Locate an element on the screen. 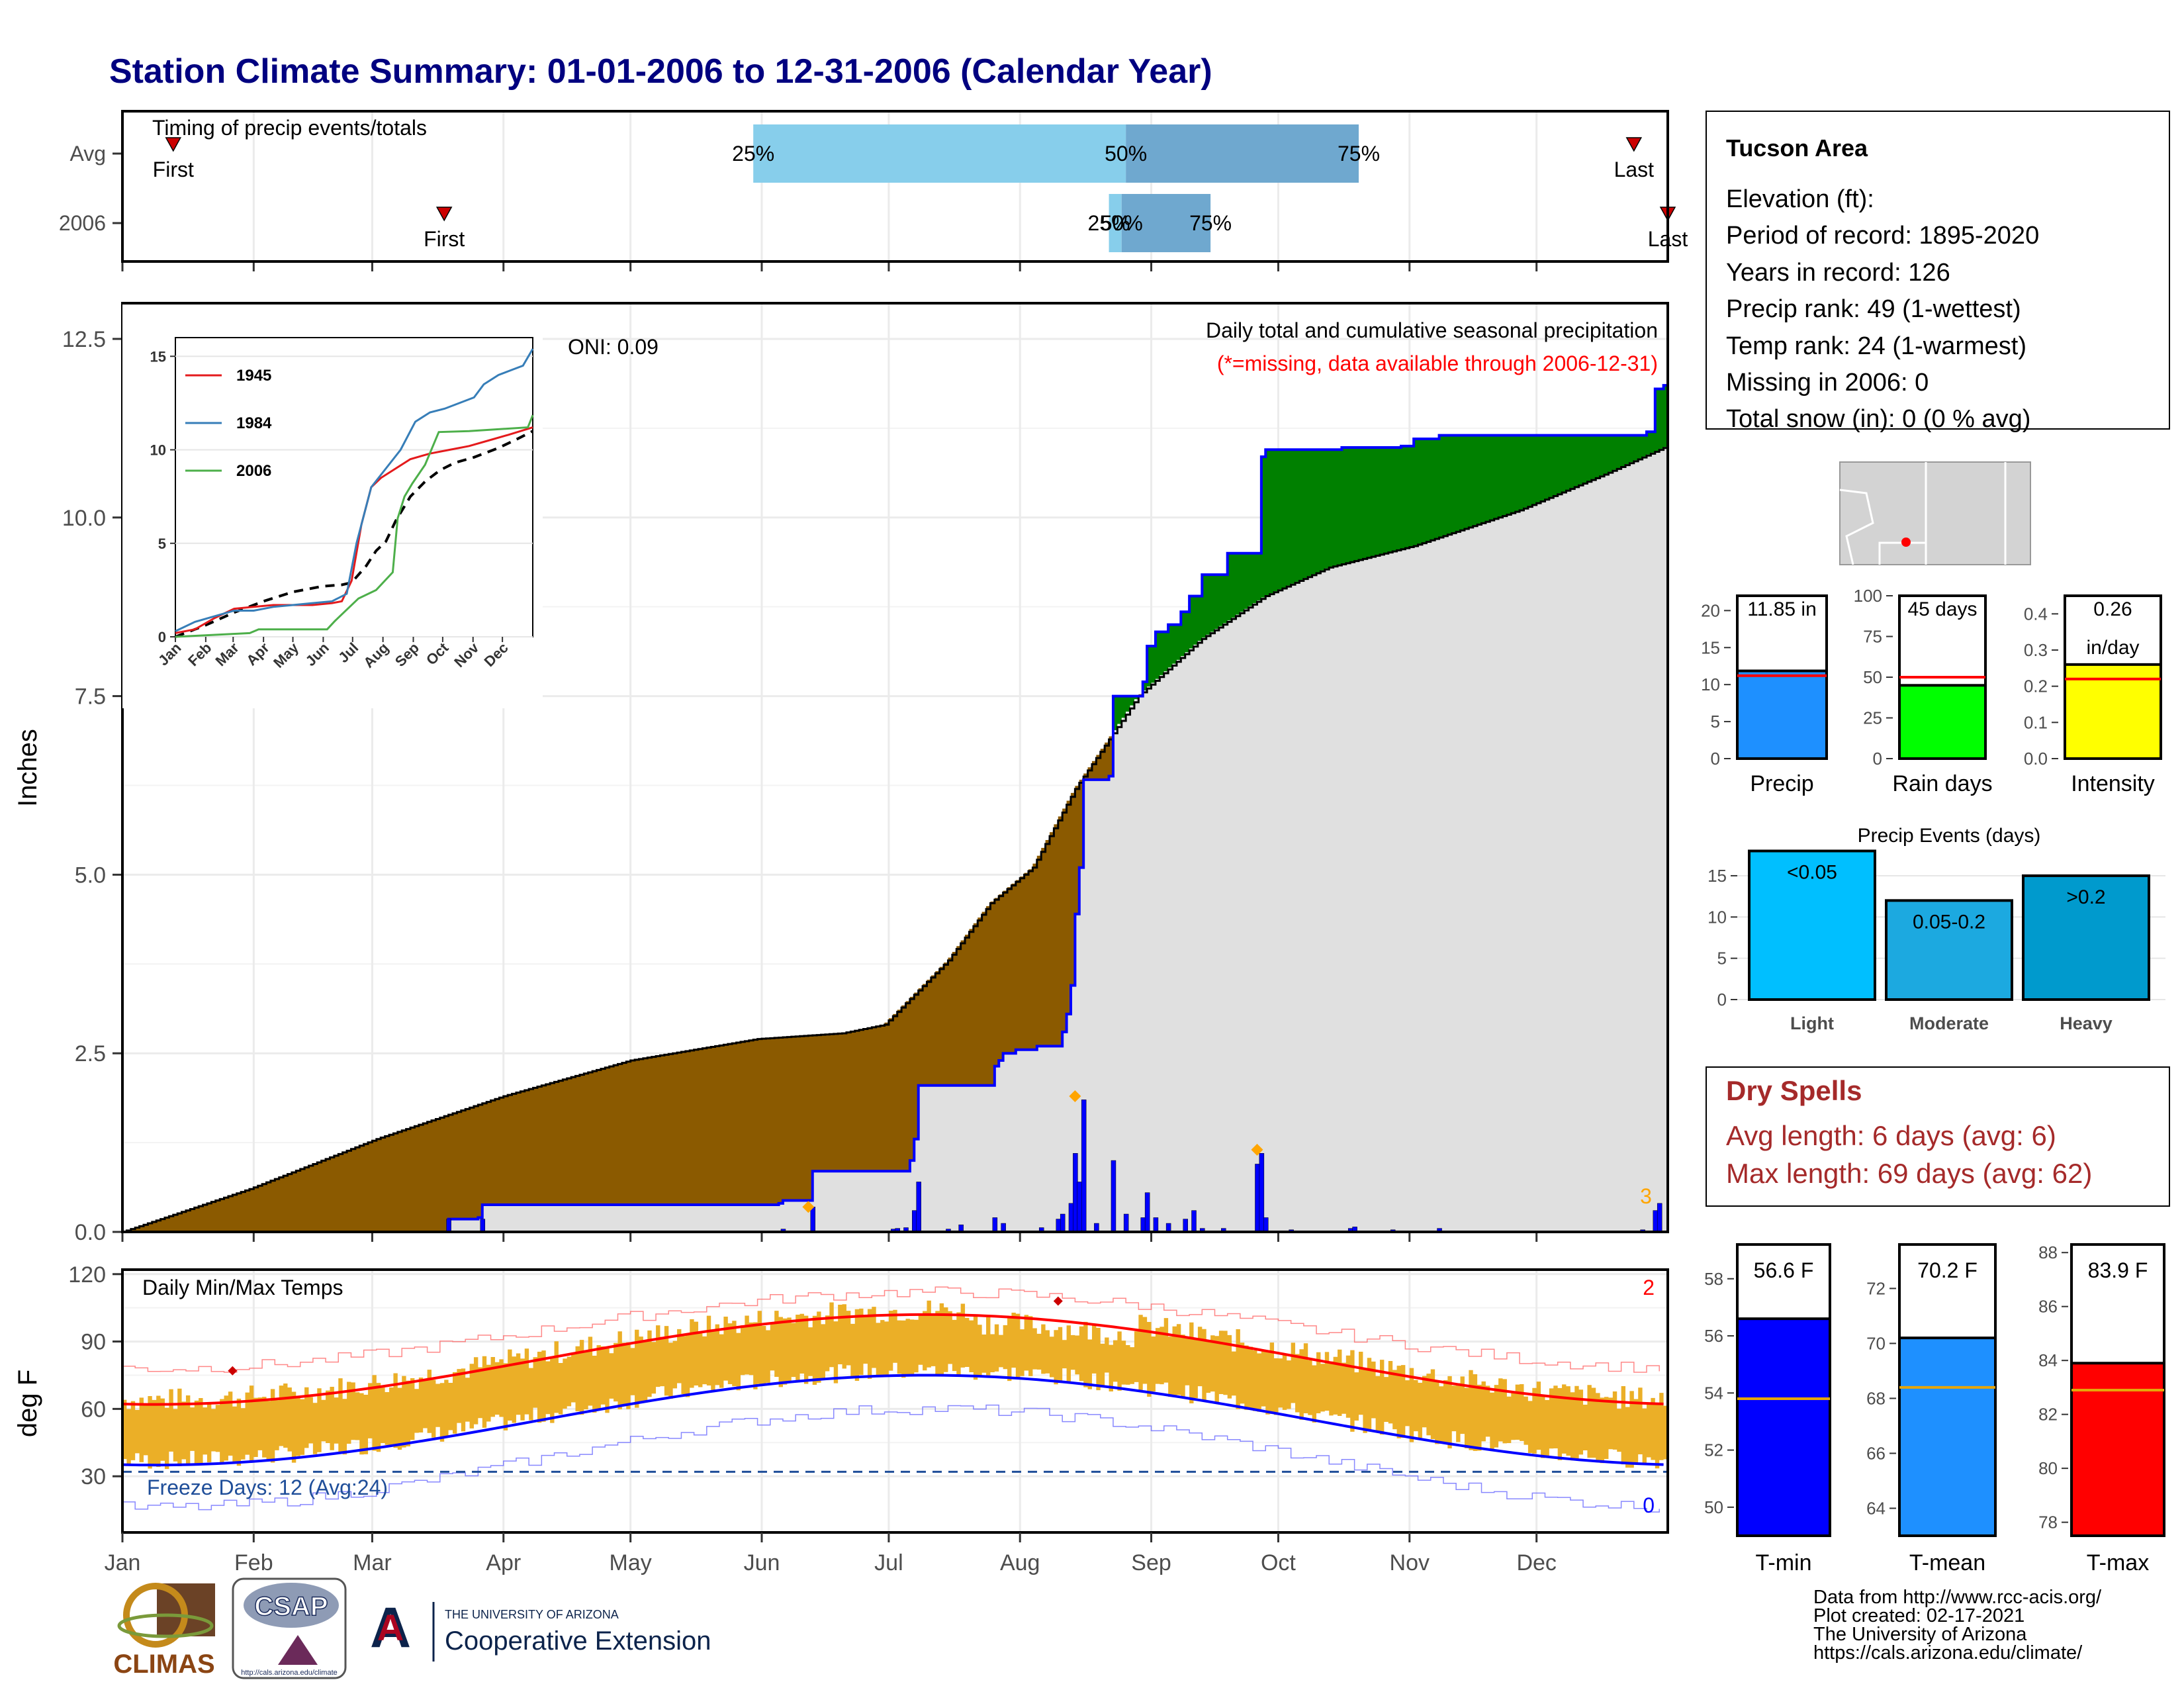 Image resolution: width=2184 pixels, height=1688 pixels. month-tick-label: Jan is located at coordinates (123, 1562).